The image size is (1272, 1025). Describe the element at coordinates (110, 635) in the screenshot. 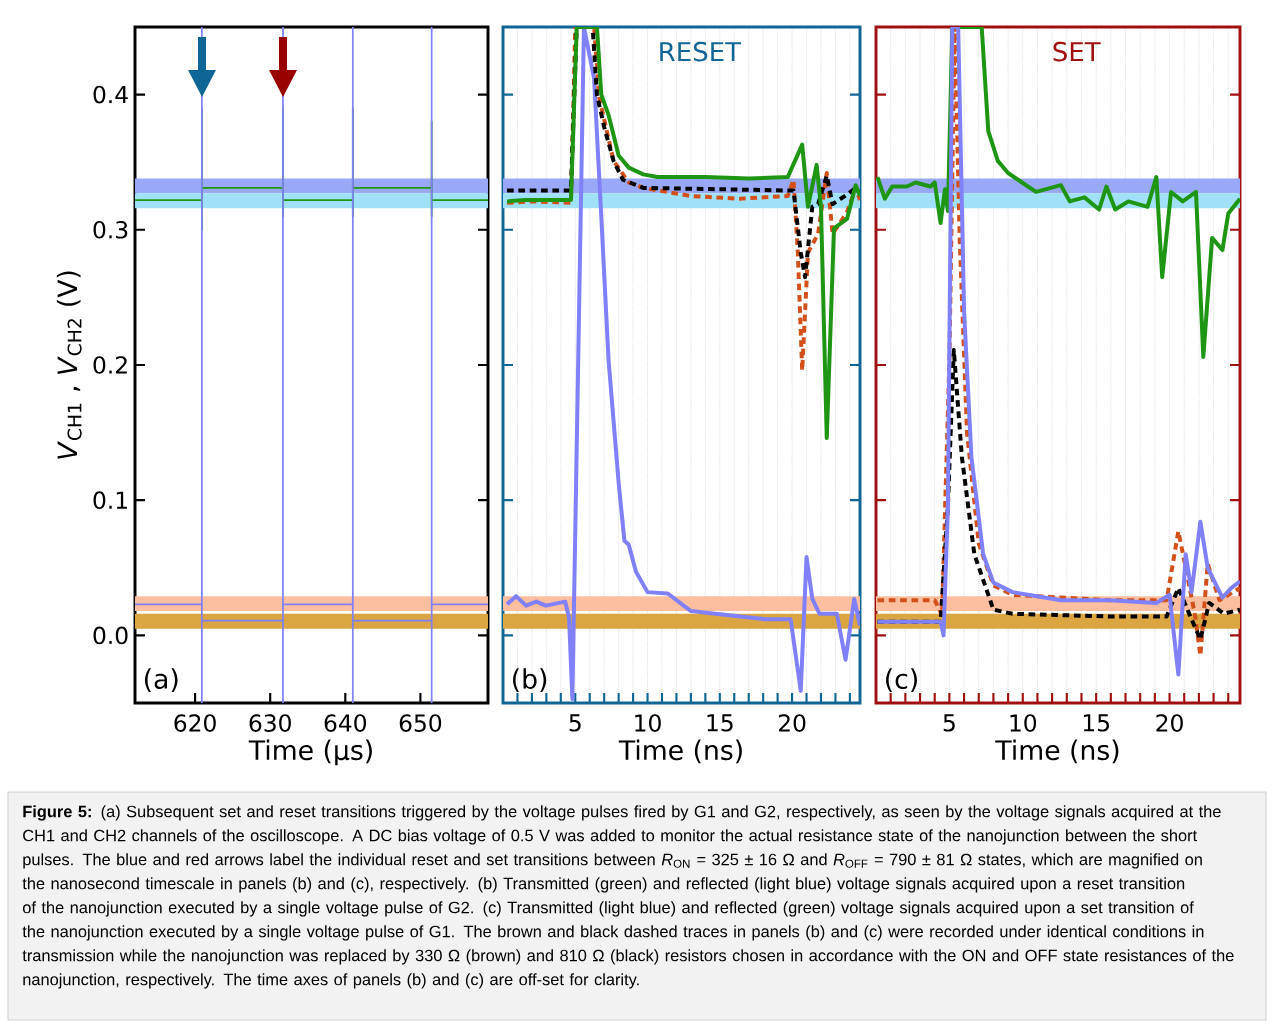

I see `y-tick-label: 0.0` at that location.